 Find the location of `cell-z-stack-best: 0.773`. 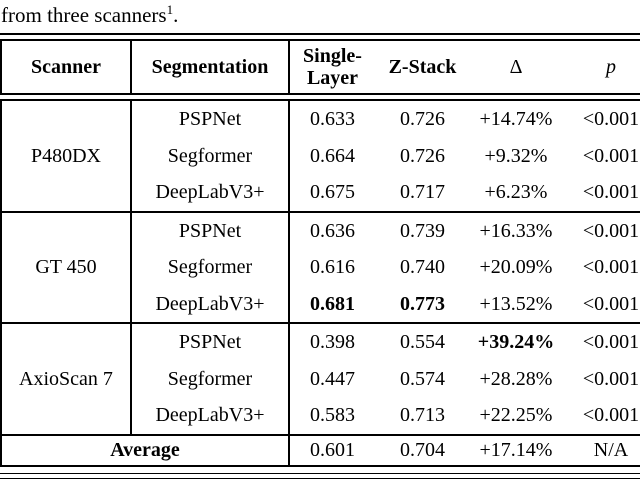

cell-z-stack-best: 0.773 is located at coordinates (422, 303).